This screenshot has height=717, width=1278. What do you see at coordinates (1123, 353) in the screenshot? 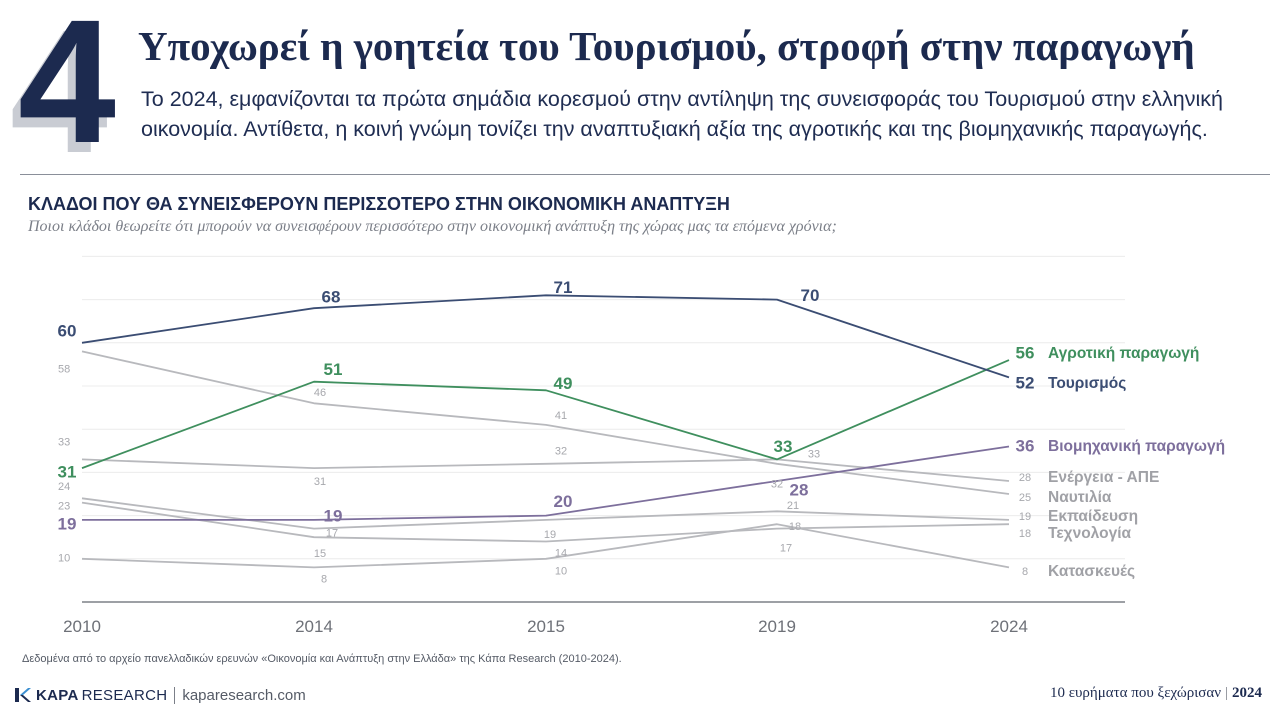
I see `legend-label-αγροτική-παραγωγή: Αγροτική παραγωγή` at bounding box center [1123, 353].